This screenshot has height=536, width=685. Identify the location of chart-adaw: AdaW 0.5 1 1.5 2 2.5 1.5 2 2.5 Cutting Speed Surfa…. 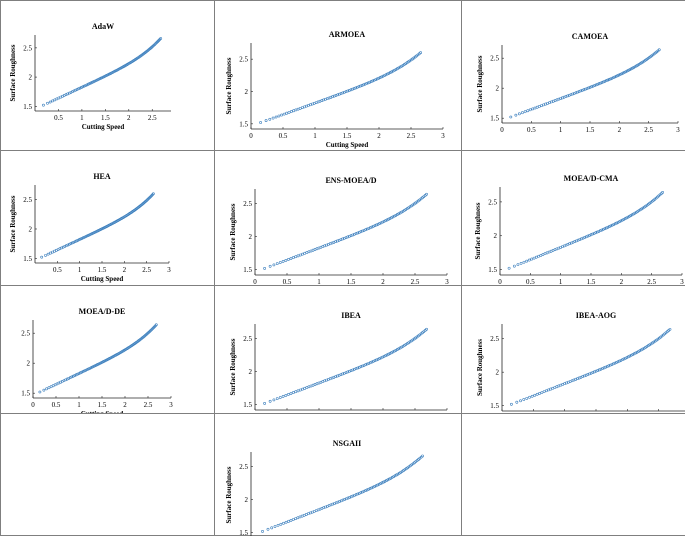
(90, 76).